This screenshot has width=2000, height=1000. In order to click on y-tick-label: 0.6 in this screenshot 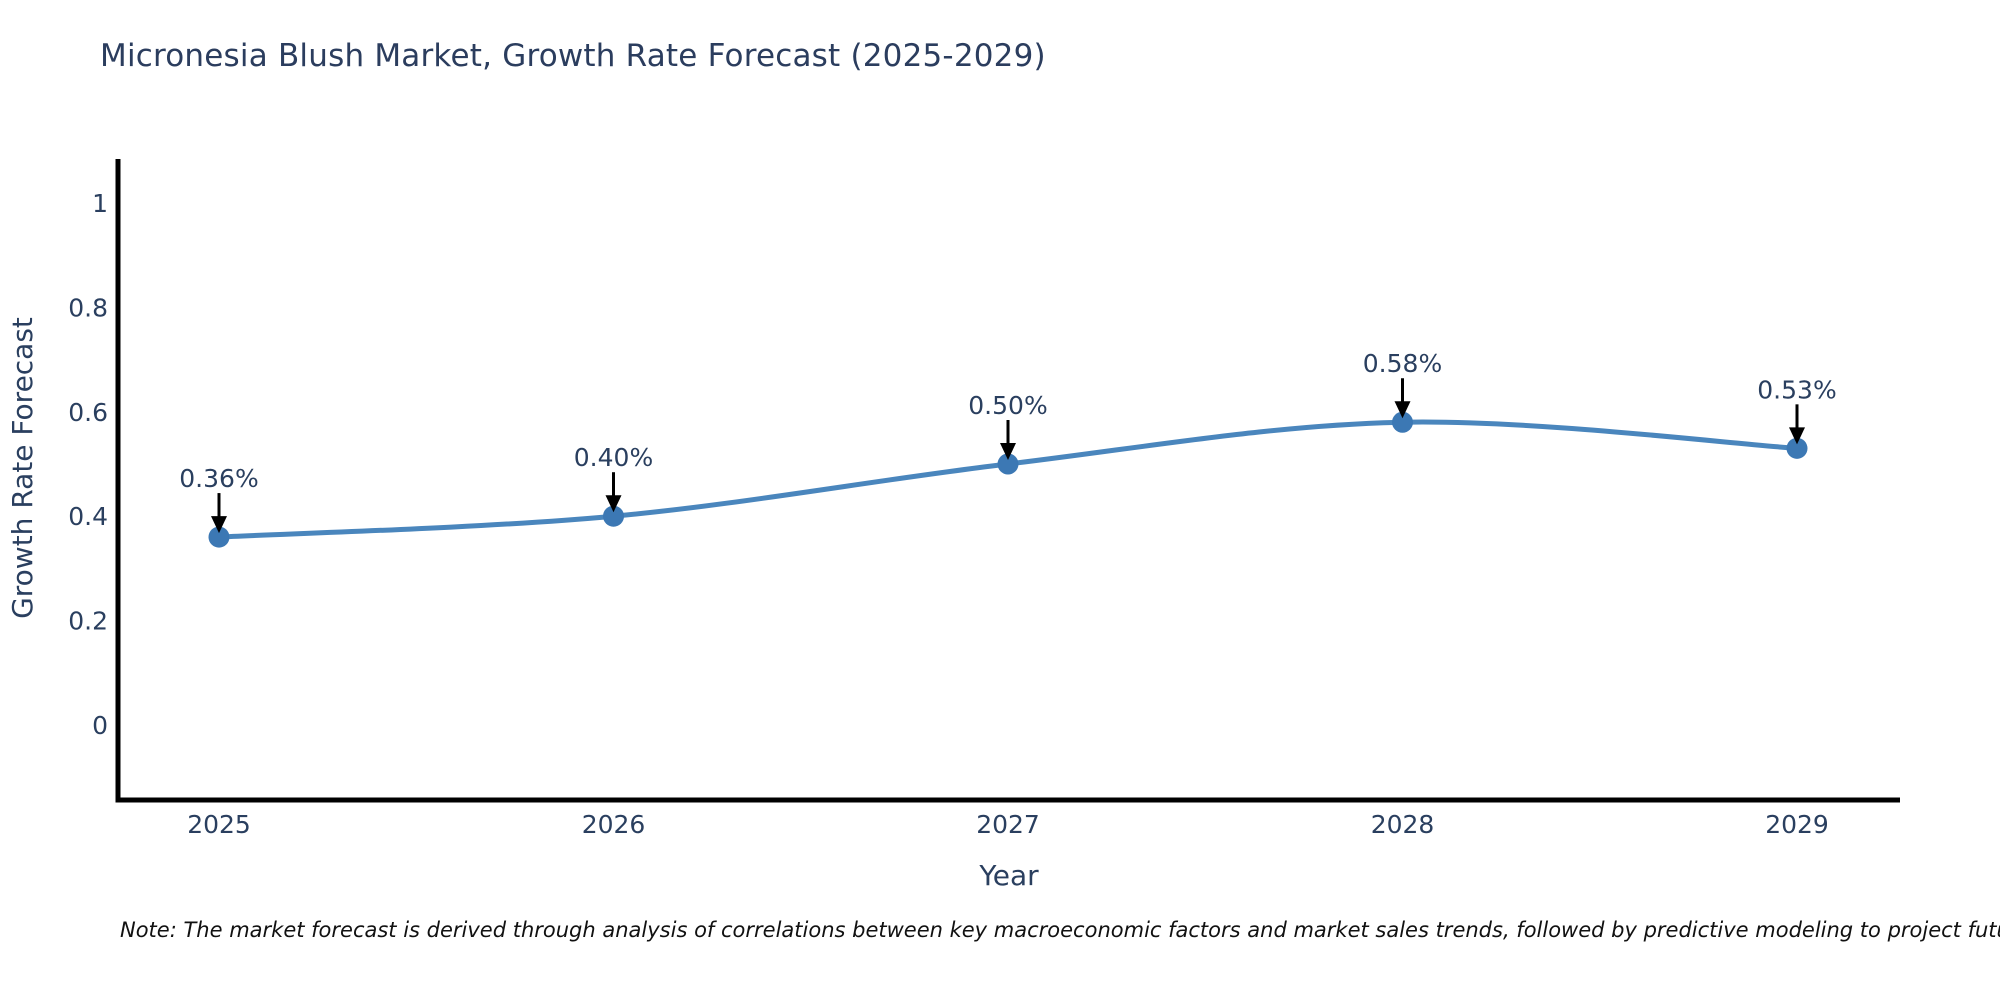, I will do `click(88, 412)`.